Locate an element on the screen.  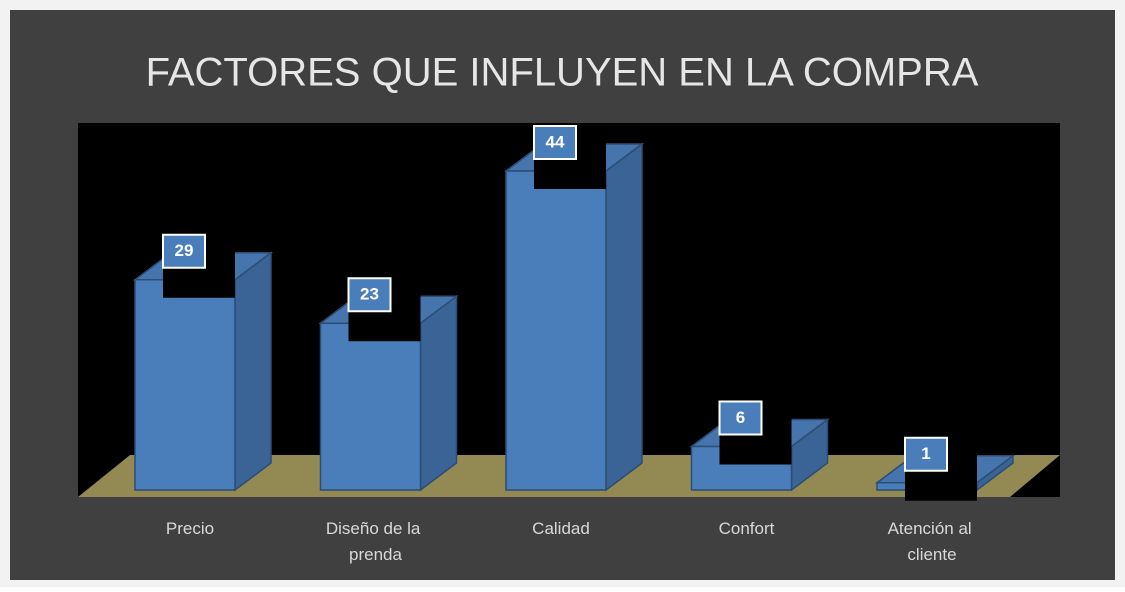
value-label: 23 is located at coordinates (369, 294).